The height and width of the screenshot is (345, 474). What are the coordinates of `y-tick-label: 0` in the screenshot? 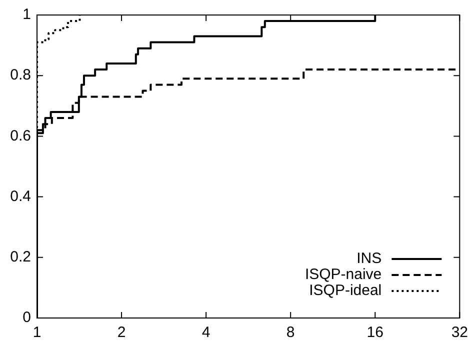 It's located at (26, 317).